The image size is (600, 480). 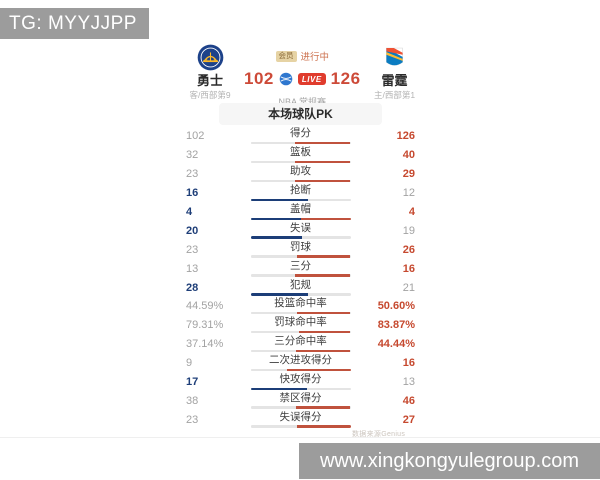 I want to click on league-label: NBA 常规赛, so click(x=302, y=102).